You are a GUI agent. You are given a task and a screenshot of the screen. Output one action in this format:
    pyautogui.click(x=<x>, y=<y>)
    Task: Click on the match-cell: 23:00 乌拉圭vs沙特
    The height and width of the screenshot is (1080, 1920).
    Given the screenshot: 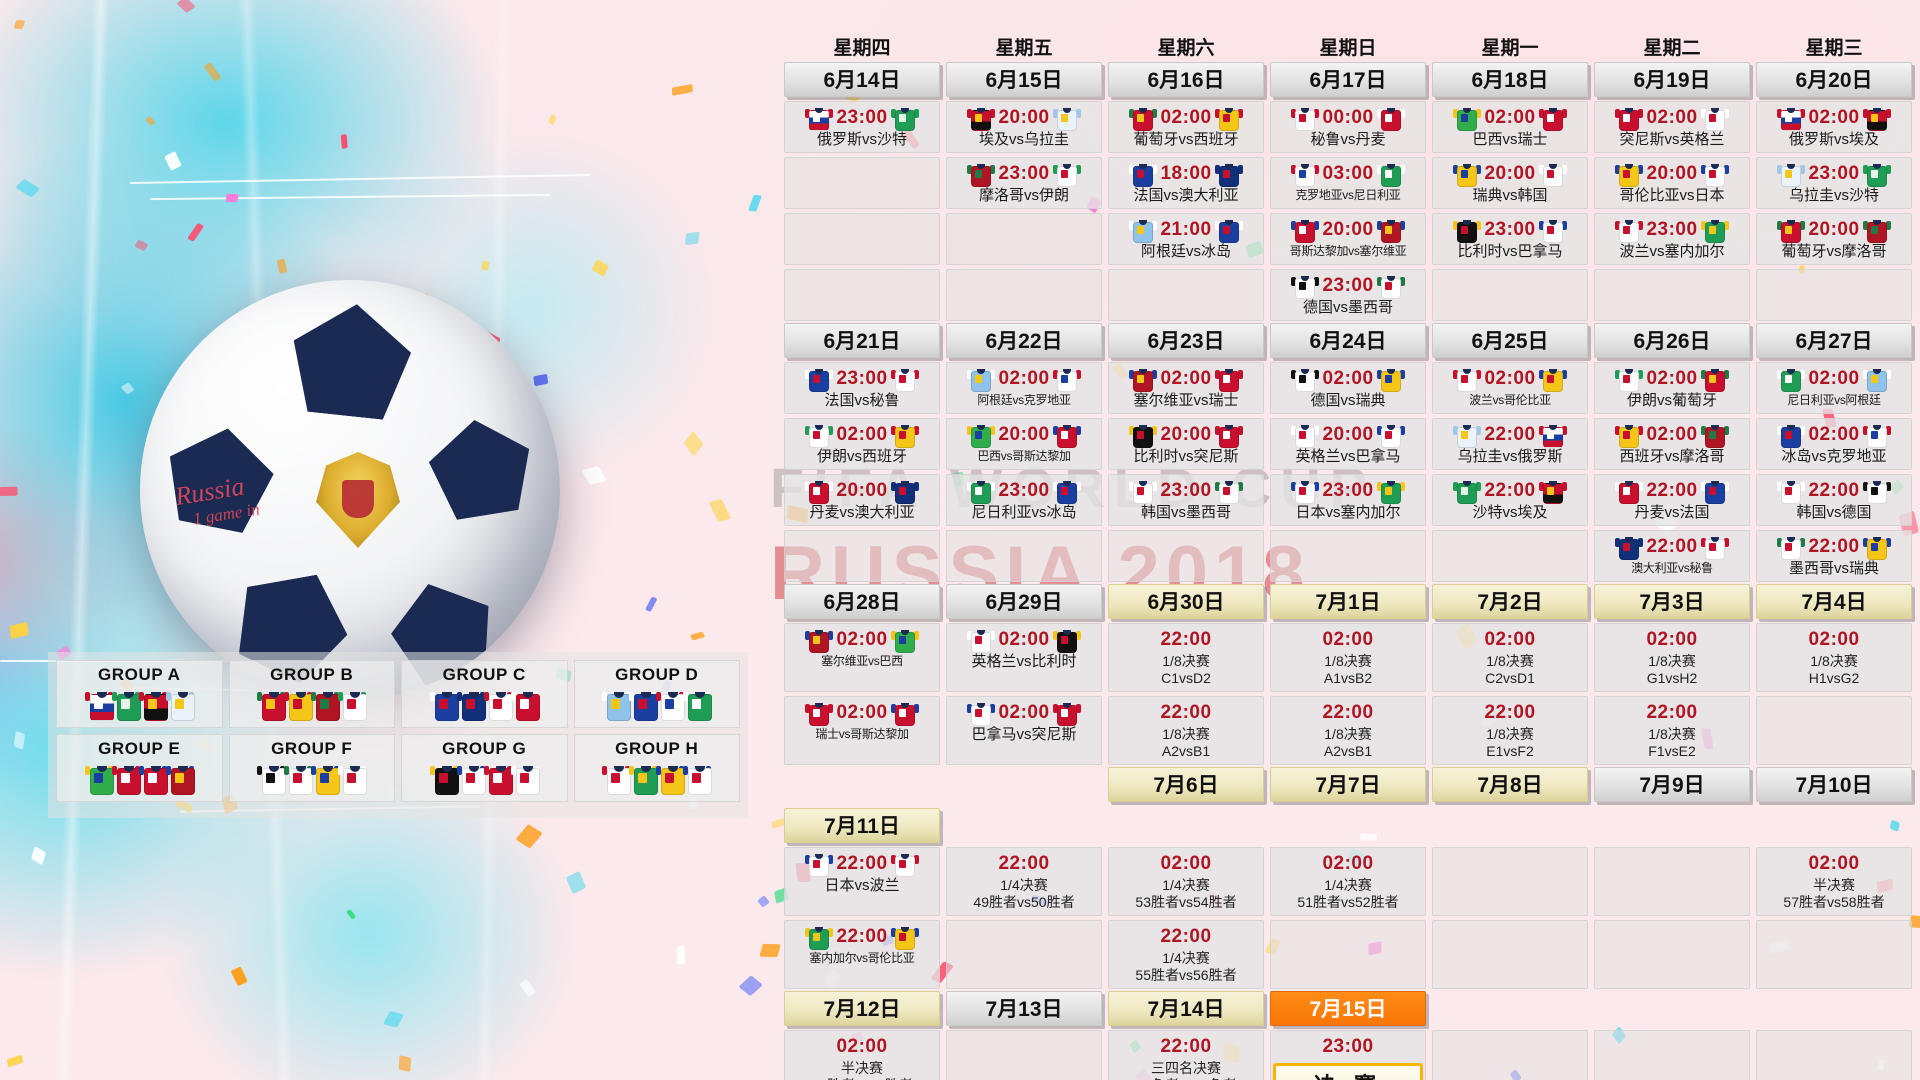 What is the action you would take?
    pyautogui.click(x=1834, y=183)
    